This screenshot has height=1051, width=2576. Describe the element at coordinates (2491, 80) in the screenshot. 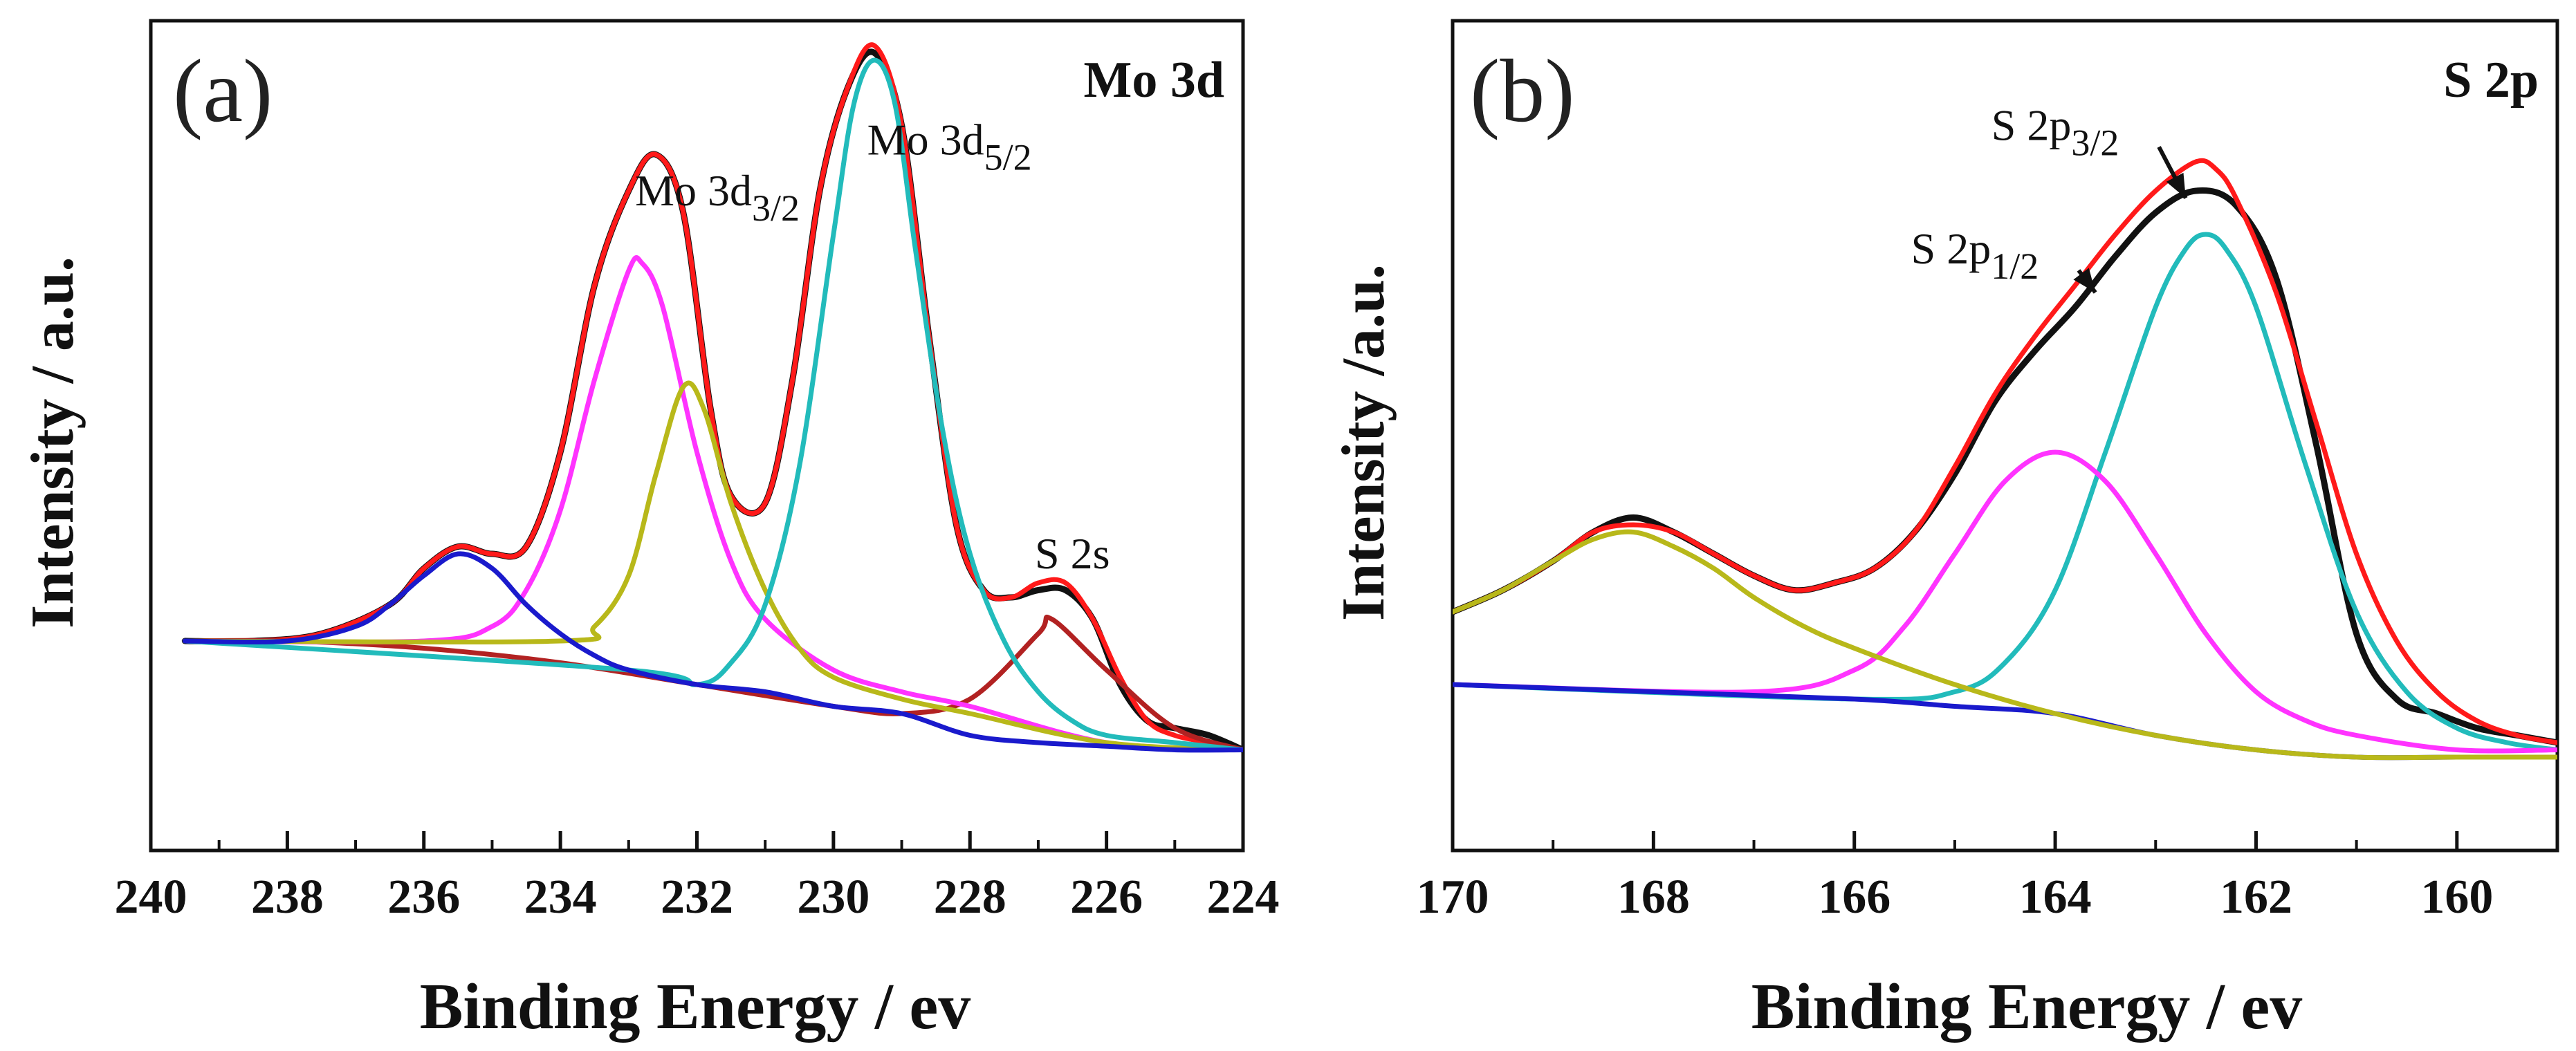

I see `panel-b-title: S 2p` at that location.